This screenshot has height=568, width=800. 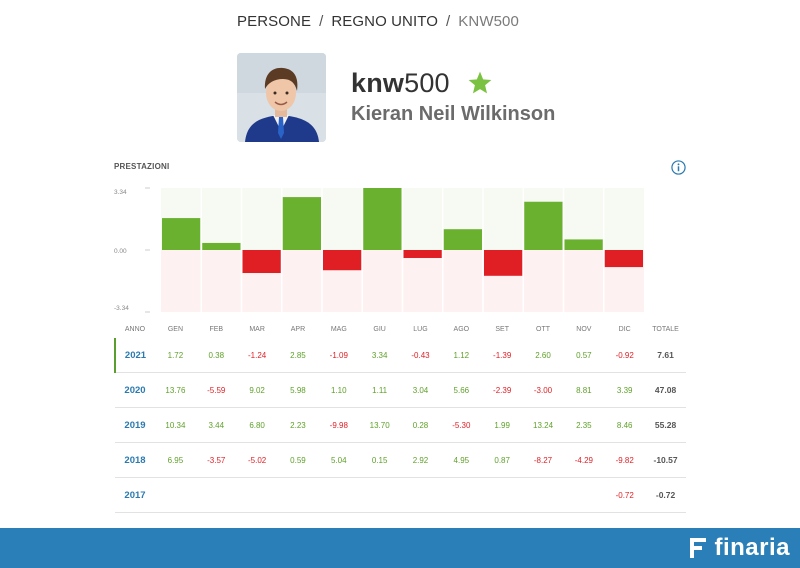 What do you see at coordinates (339, 425) in the screenshot?
I see `month-value-cell: -9.98` at bounding box center [339, 425].